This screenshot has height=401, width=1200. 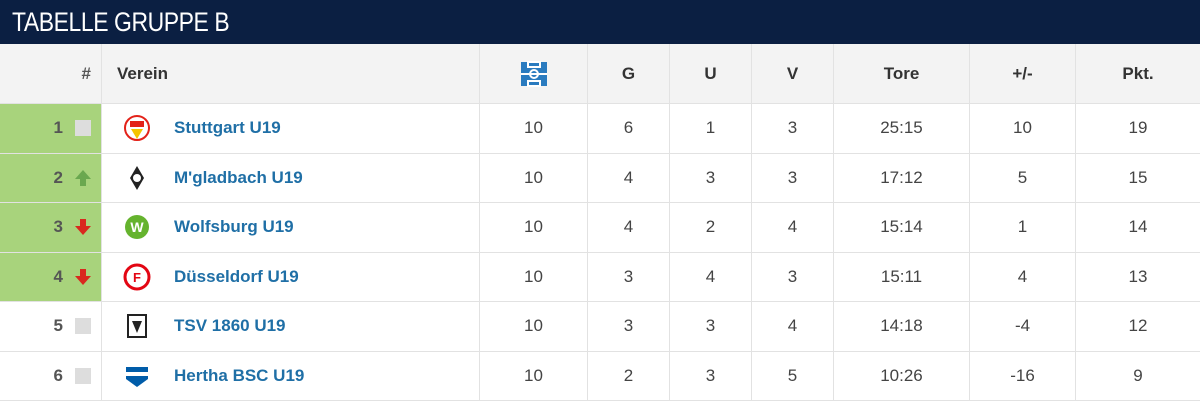 What do you see at coordinates (1138, 276) in the screenshot?
I see `points: 13` at bounding box center [1138, 276].